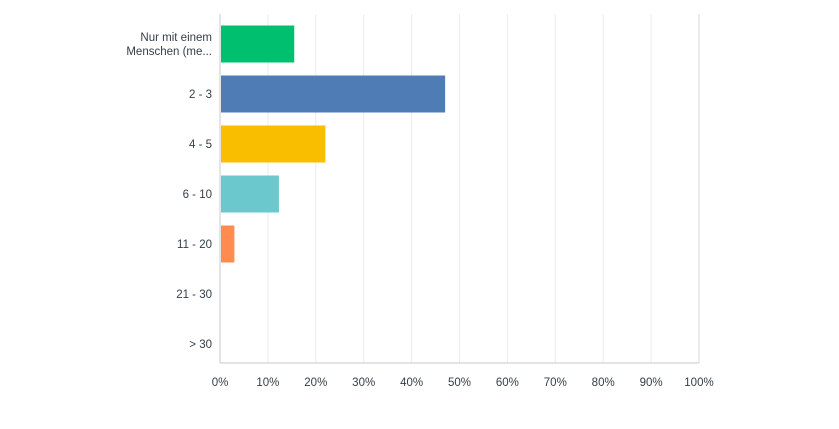 This screenshot has width=839, height=429. What do you see at coordinates (698, 383) in the screenshot?
I see `x-tick-label: 100%` at bounding box center [698, 383].